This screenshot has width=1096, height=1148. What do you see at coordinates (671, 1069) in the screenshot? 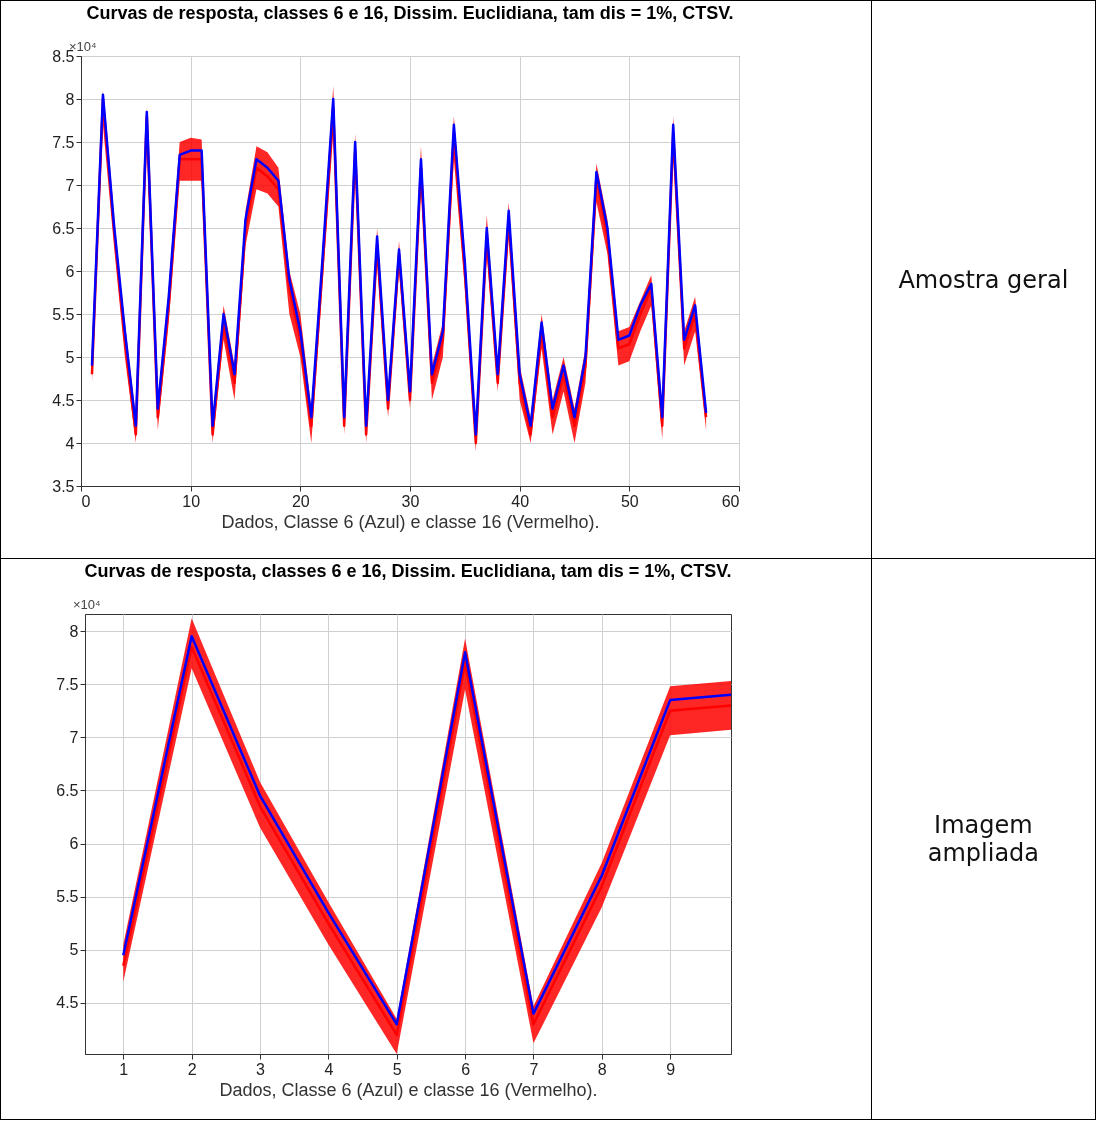
I see `x-tick-label: 9` at bounding box center [671, 1069].